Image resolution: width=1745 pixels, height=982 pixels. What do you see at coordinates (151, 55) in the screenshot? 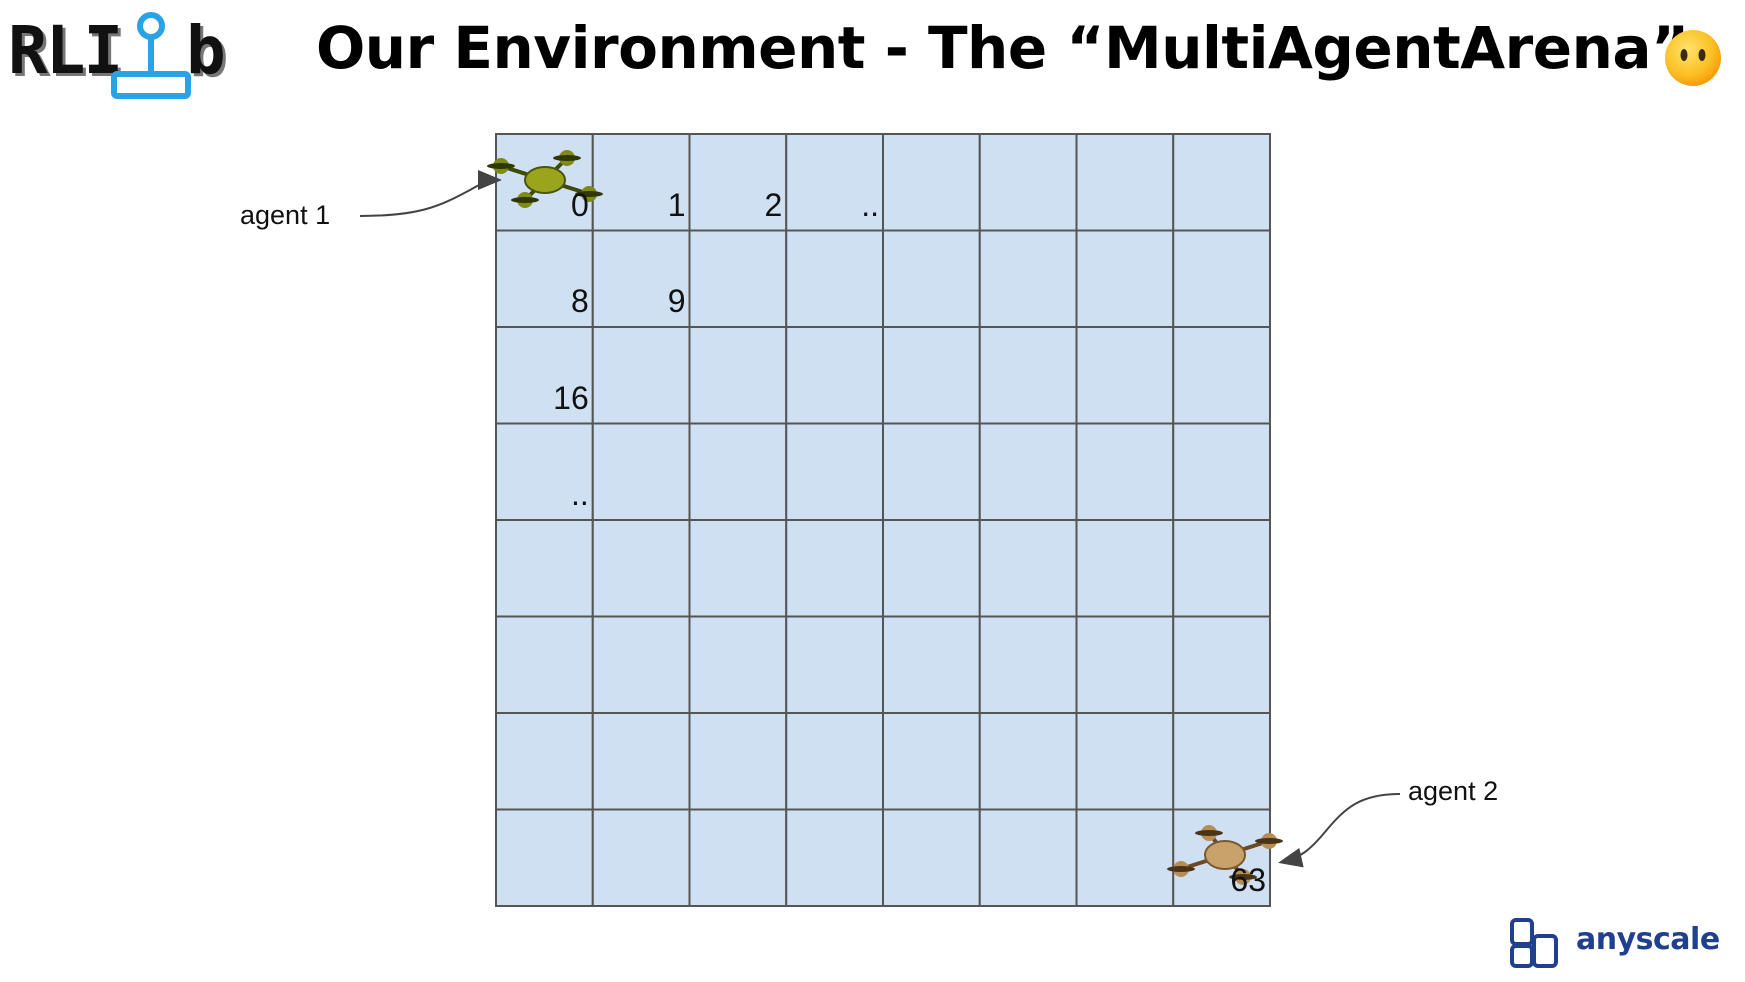
I see `joystick-icon` at bounding box center [151, 55].